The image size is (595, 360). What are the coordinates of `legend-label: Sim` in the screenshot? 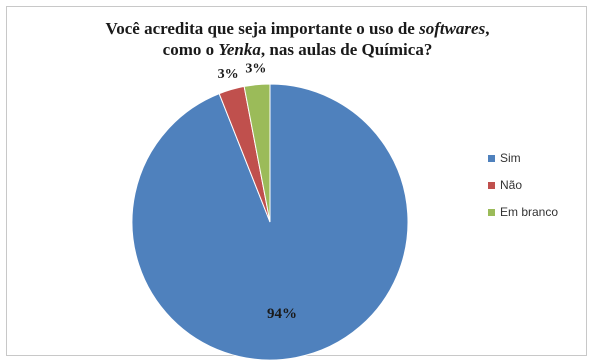 It's located at (510, 158).